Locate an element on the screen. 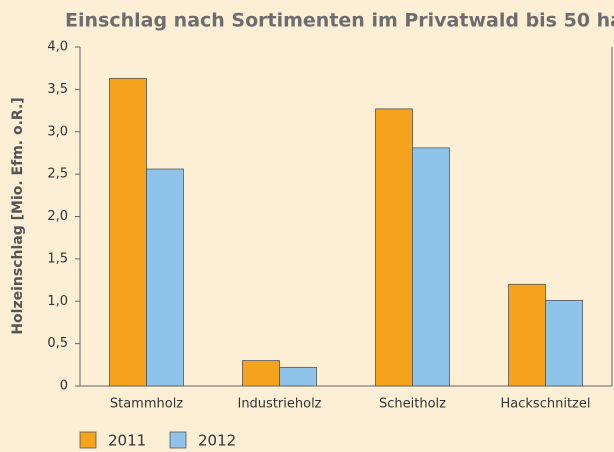 This screenshot has width=614, height=452. y-tick-label: 4,0 is located at coordinates (57, 47).